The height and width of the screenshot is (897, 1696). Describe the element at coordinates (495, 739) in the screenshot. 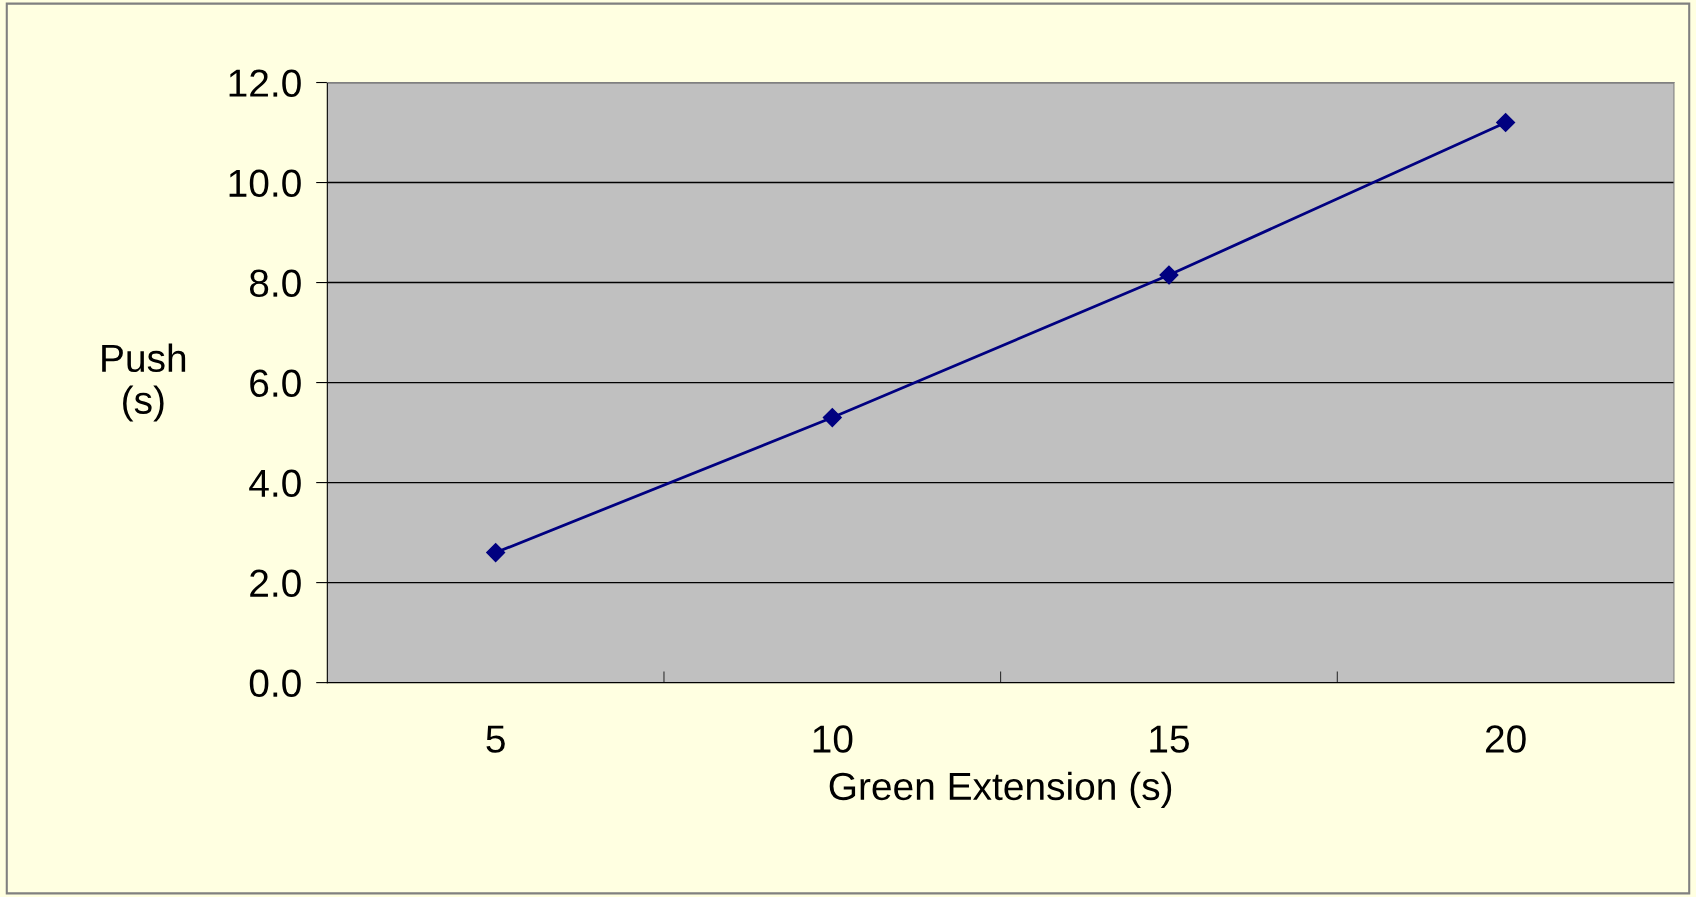

I see `x-tick-label: 5` at that location.